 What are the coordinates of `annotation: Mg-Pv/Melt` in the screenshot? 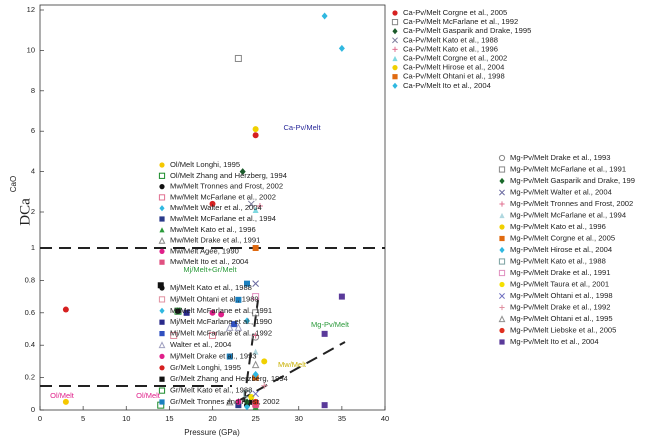 It's located at (330, 324).